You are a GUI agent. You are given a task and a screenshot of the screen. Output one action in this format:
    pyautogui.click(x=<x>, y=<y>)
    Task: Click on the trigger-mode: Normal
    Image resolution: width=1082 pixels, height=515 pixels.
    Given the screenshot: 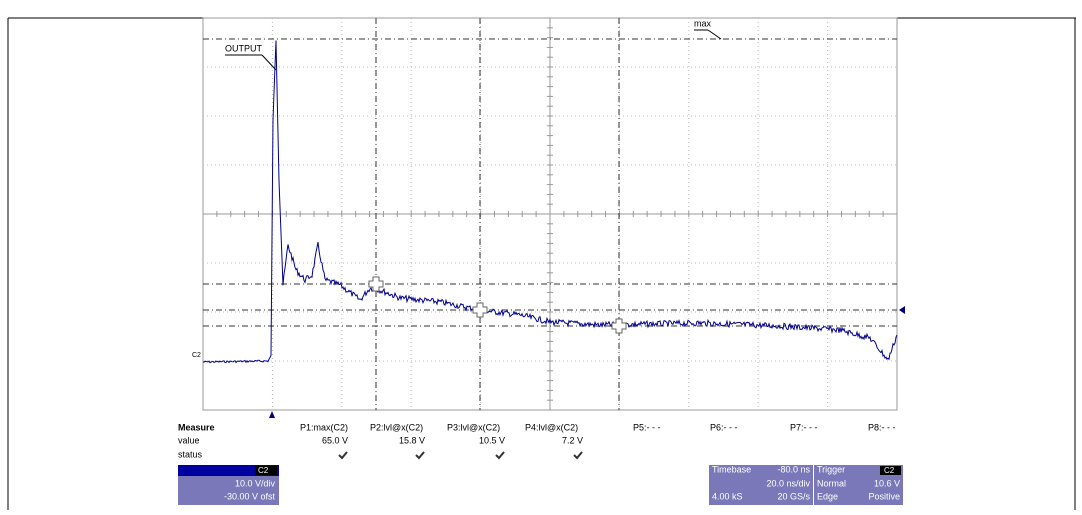 What is the action you would take?
    pyautogui.click(x=831, y=483)
    